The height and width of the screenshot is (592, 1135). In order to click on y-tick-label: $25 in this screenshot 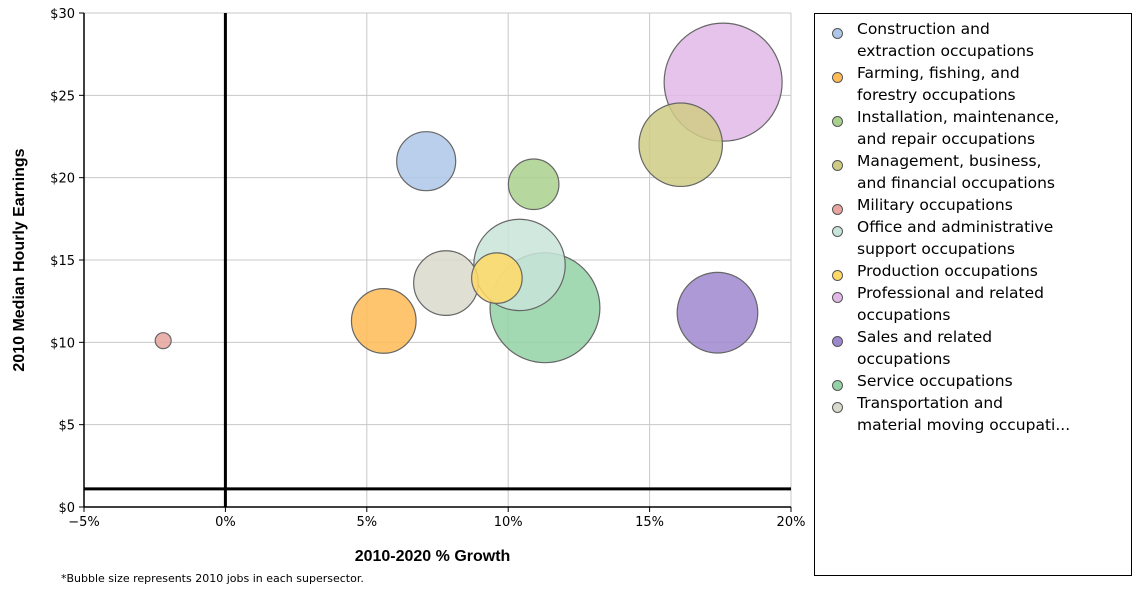, I will do `click(62, 96)`.